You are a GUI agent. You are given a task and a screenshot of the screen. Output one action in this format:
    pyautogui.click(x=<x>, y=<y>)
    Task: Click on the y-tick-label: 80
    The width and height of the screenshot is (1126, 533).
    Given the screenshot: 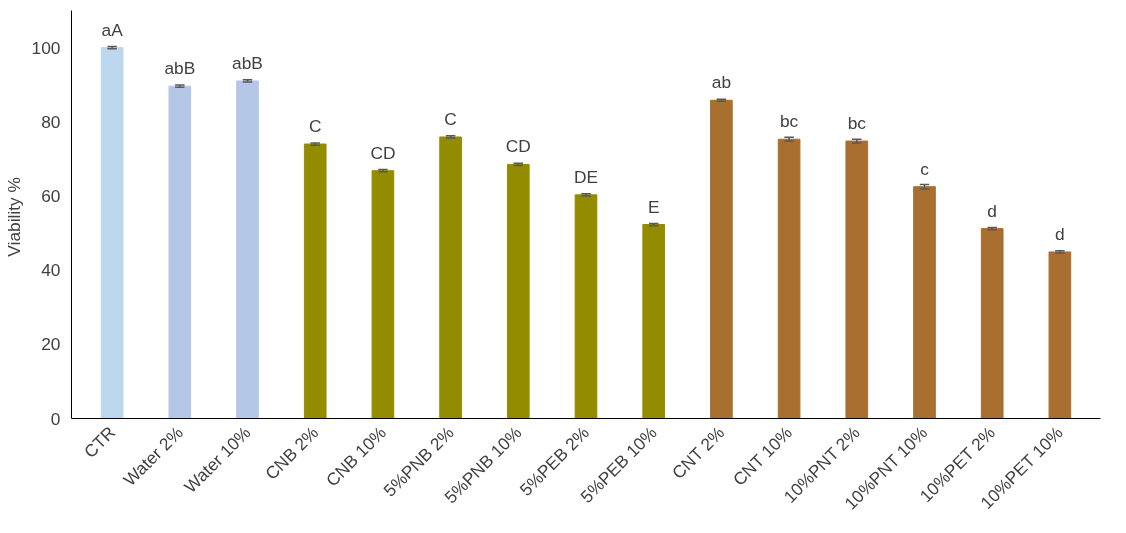 What is the action you would take?
    pyautogui.click(x=51, y=121)
    